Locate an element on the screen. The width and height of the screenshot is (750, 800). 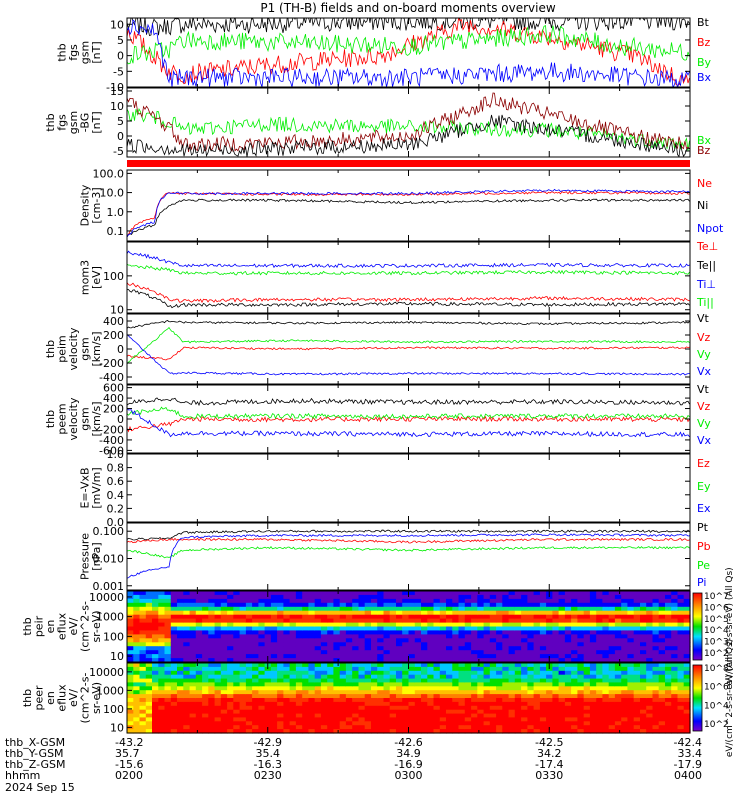
legend-peem-1: Vz is located at coordinates (704, 406).